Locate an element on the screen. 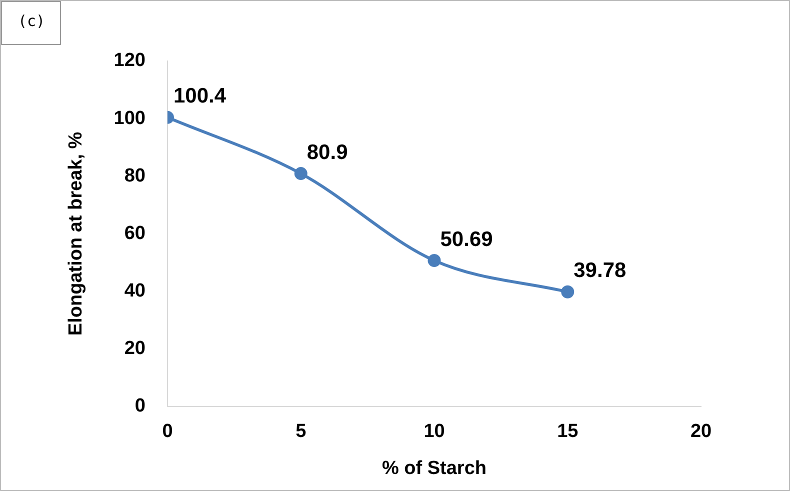  y-tick-label: 100 is located at coordinates (130, 118).